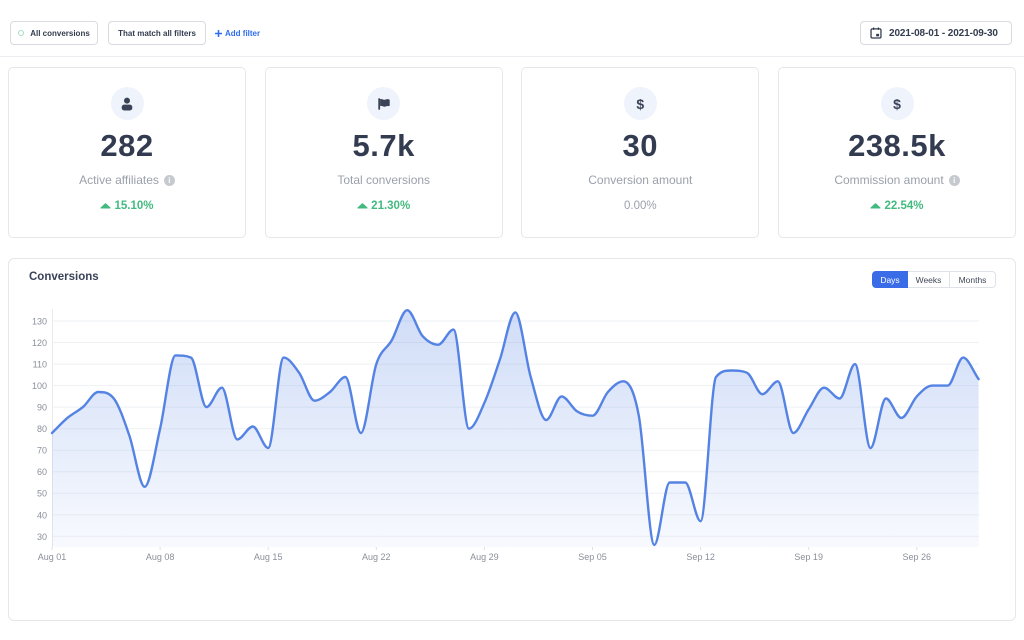  I want to click on svg-text: 80, so click(42, 429).